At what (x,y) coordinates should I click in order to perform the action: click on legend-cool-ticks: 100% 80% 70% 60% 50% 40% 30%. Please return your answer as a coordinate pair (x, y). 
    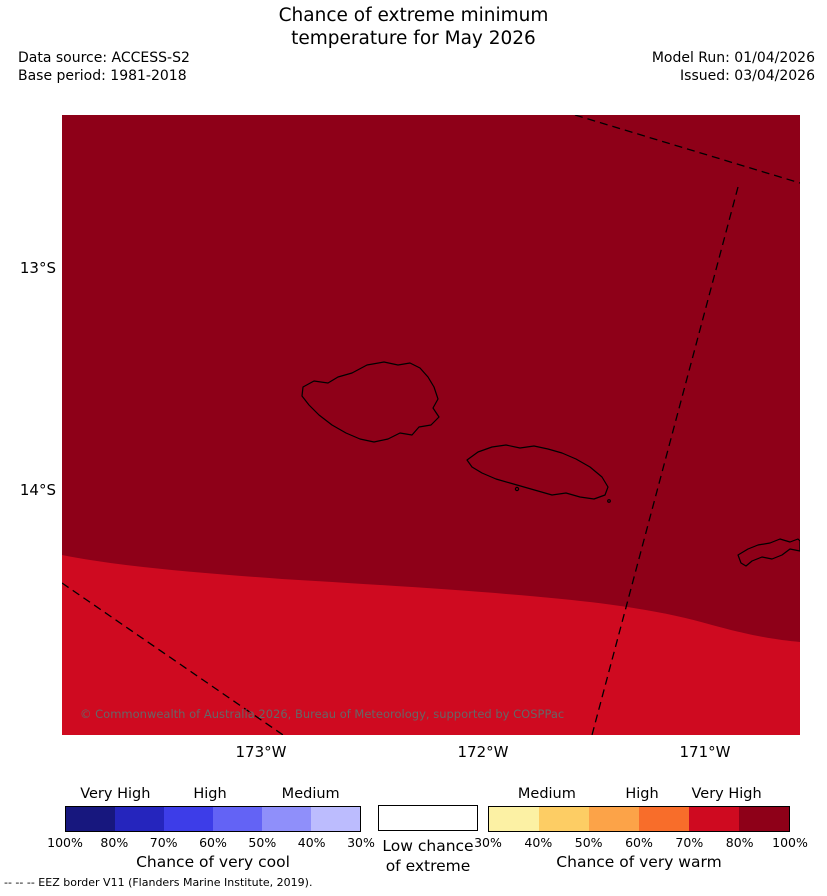
    Looking at the image, I should click on (211, 843).